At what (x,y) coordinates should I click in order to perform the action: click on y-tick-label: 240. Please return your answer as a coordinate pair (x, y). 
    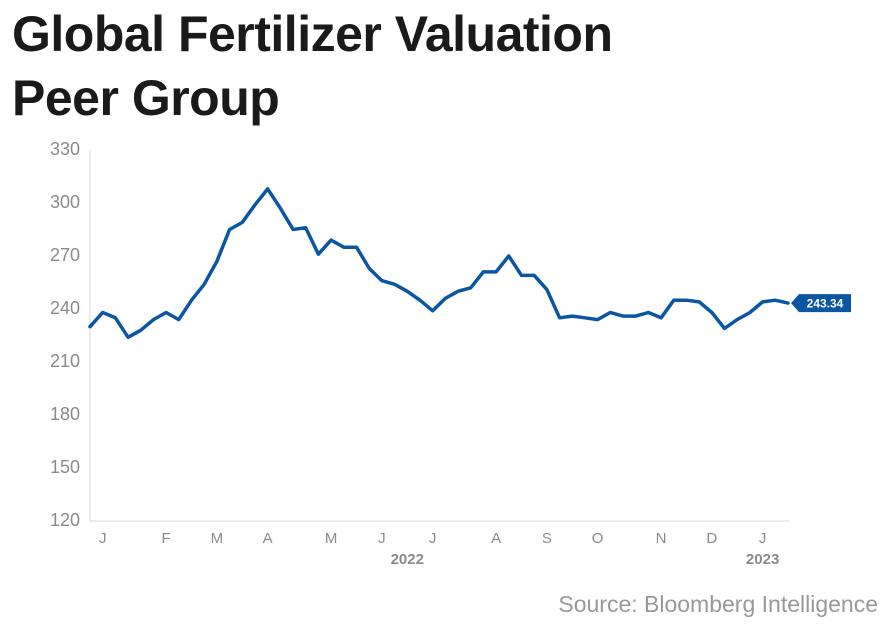
    Looking at the image, I should click on (65, 308).